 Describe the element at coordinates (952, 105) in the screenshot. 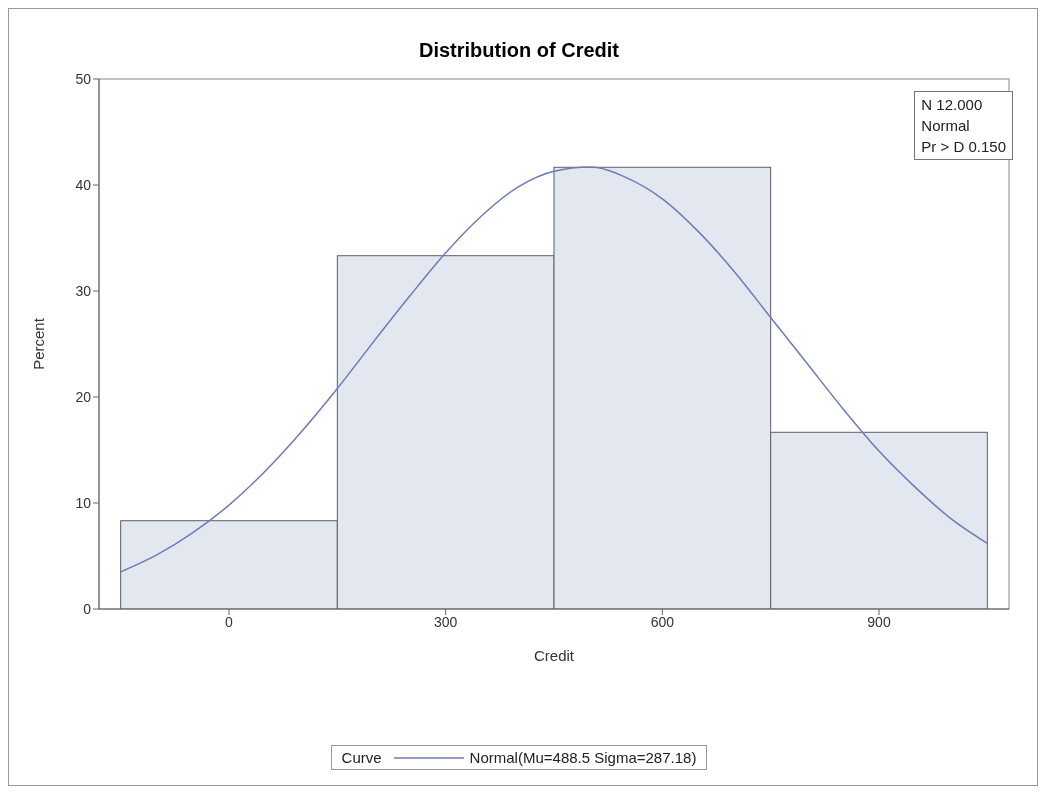

I see `annotation: N 12.000` at that location.